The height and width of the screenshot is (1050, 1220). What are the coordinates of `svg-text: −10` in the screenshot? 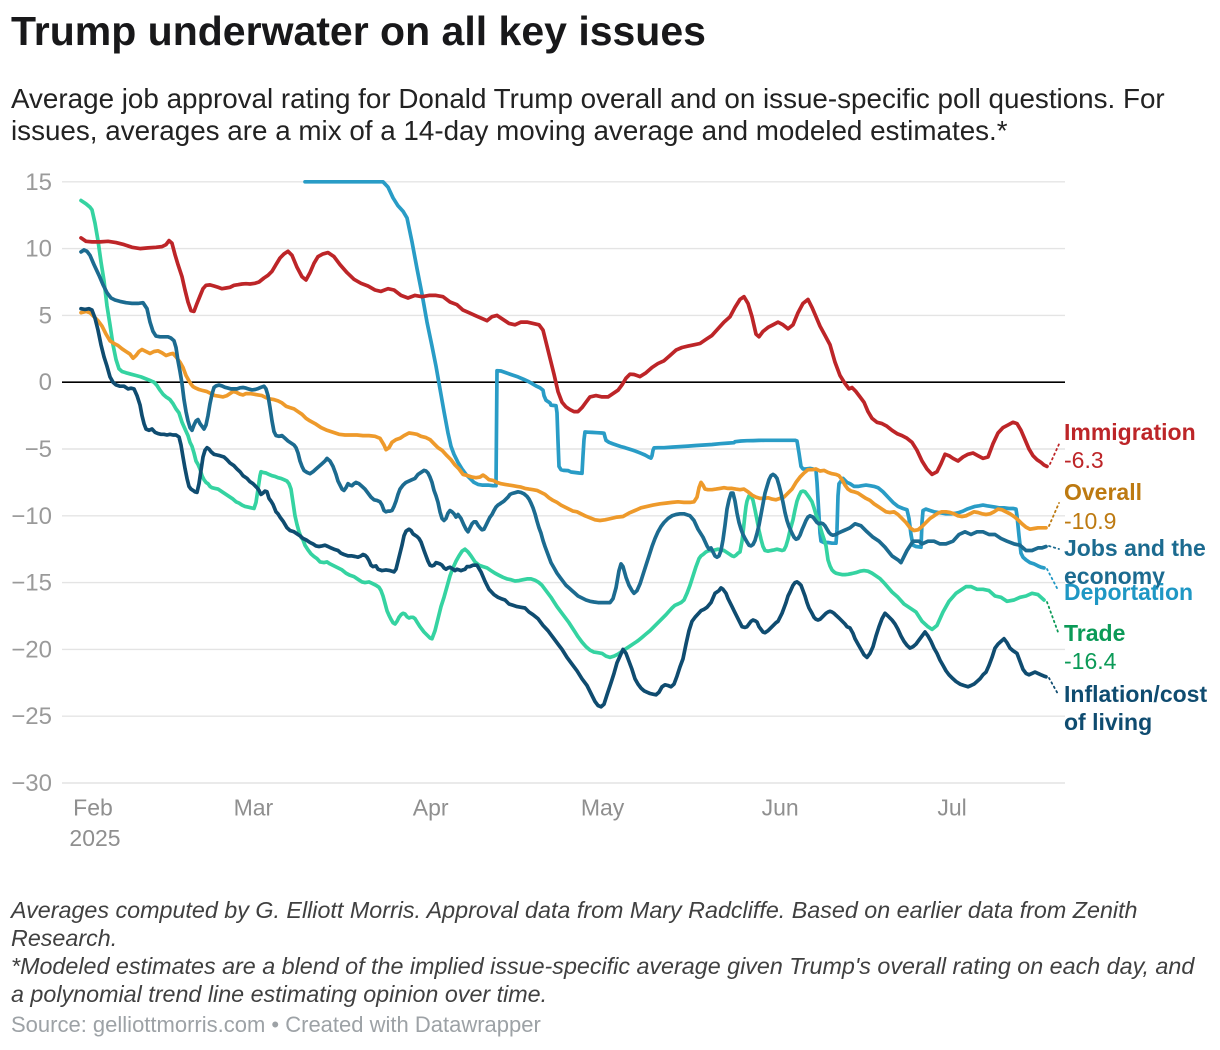 It's located at (31, 516).